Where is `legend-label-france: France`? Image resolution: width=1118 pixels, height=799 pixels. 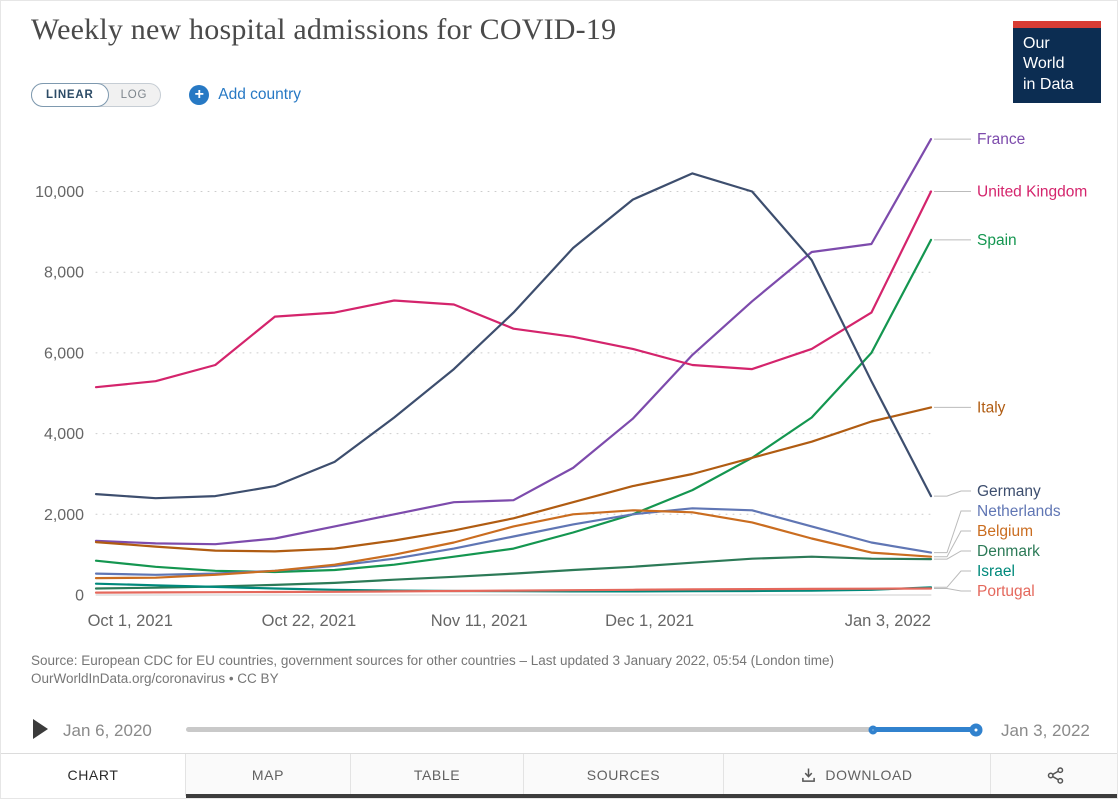 legend-label-france: France is located at coordinates (1001, 139).